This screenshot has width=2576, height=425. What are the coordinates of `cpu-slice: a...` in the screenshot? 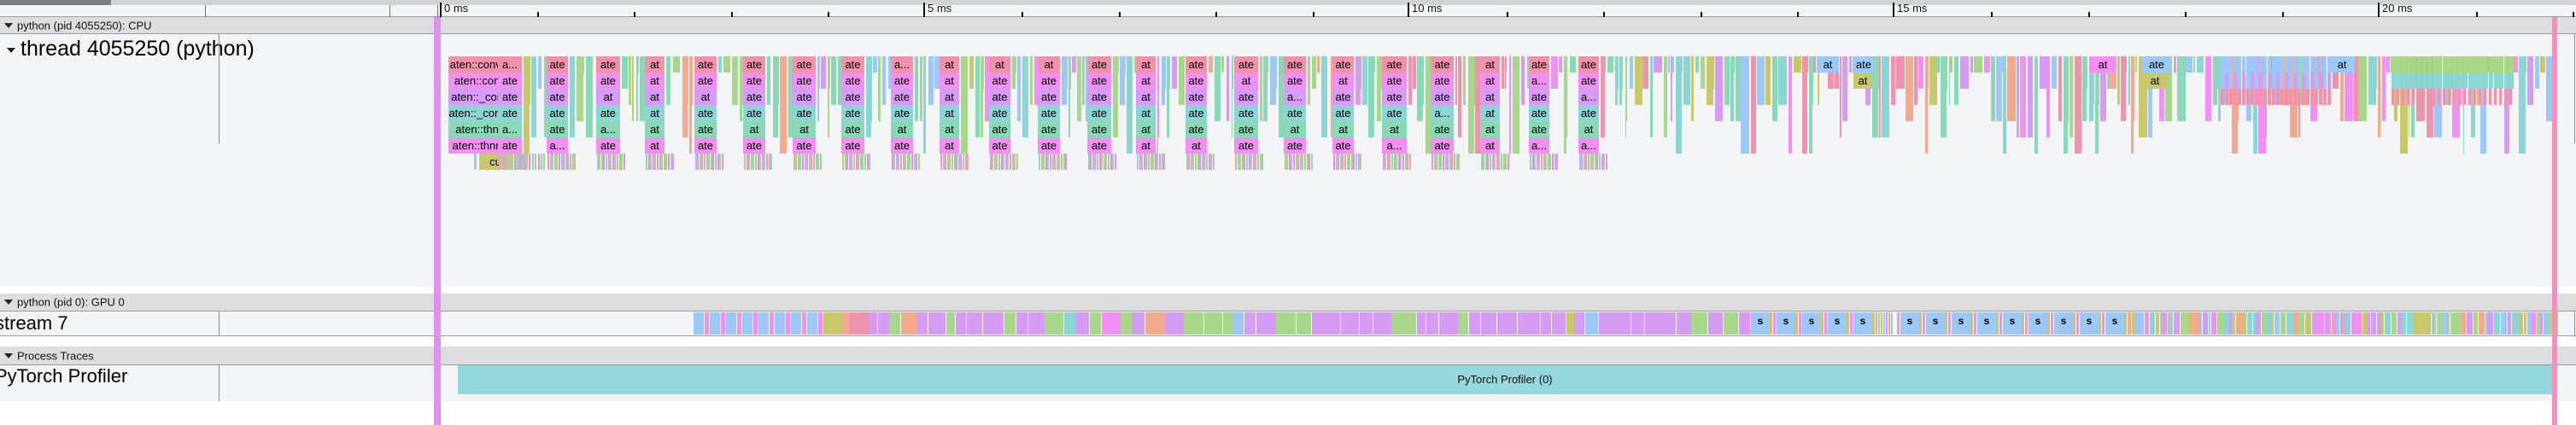 It's located at (510, 129).